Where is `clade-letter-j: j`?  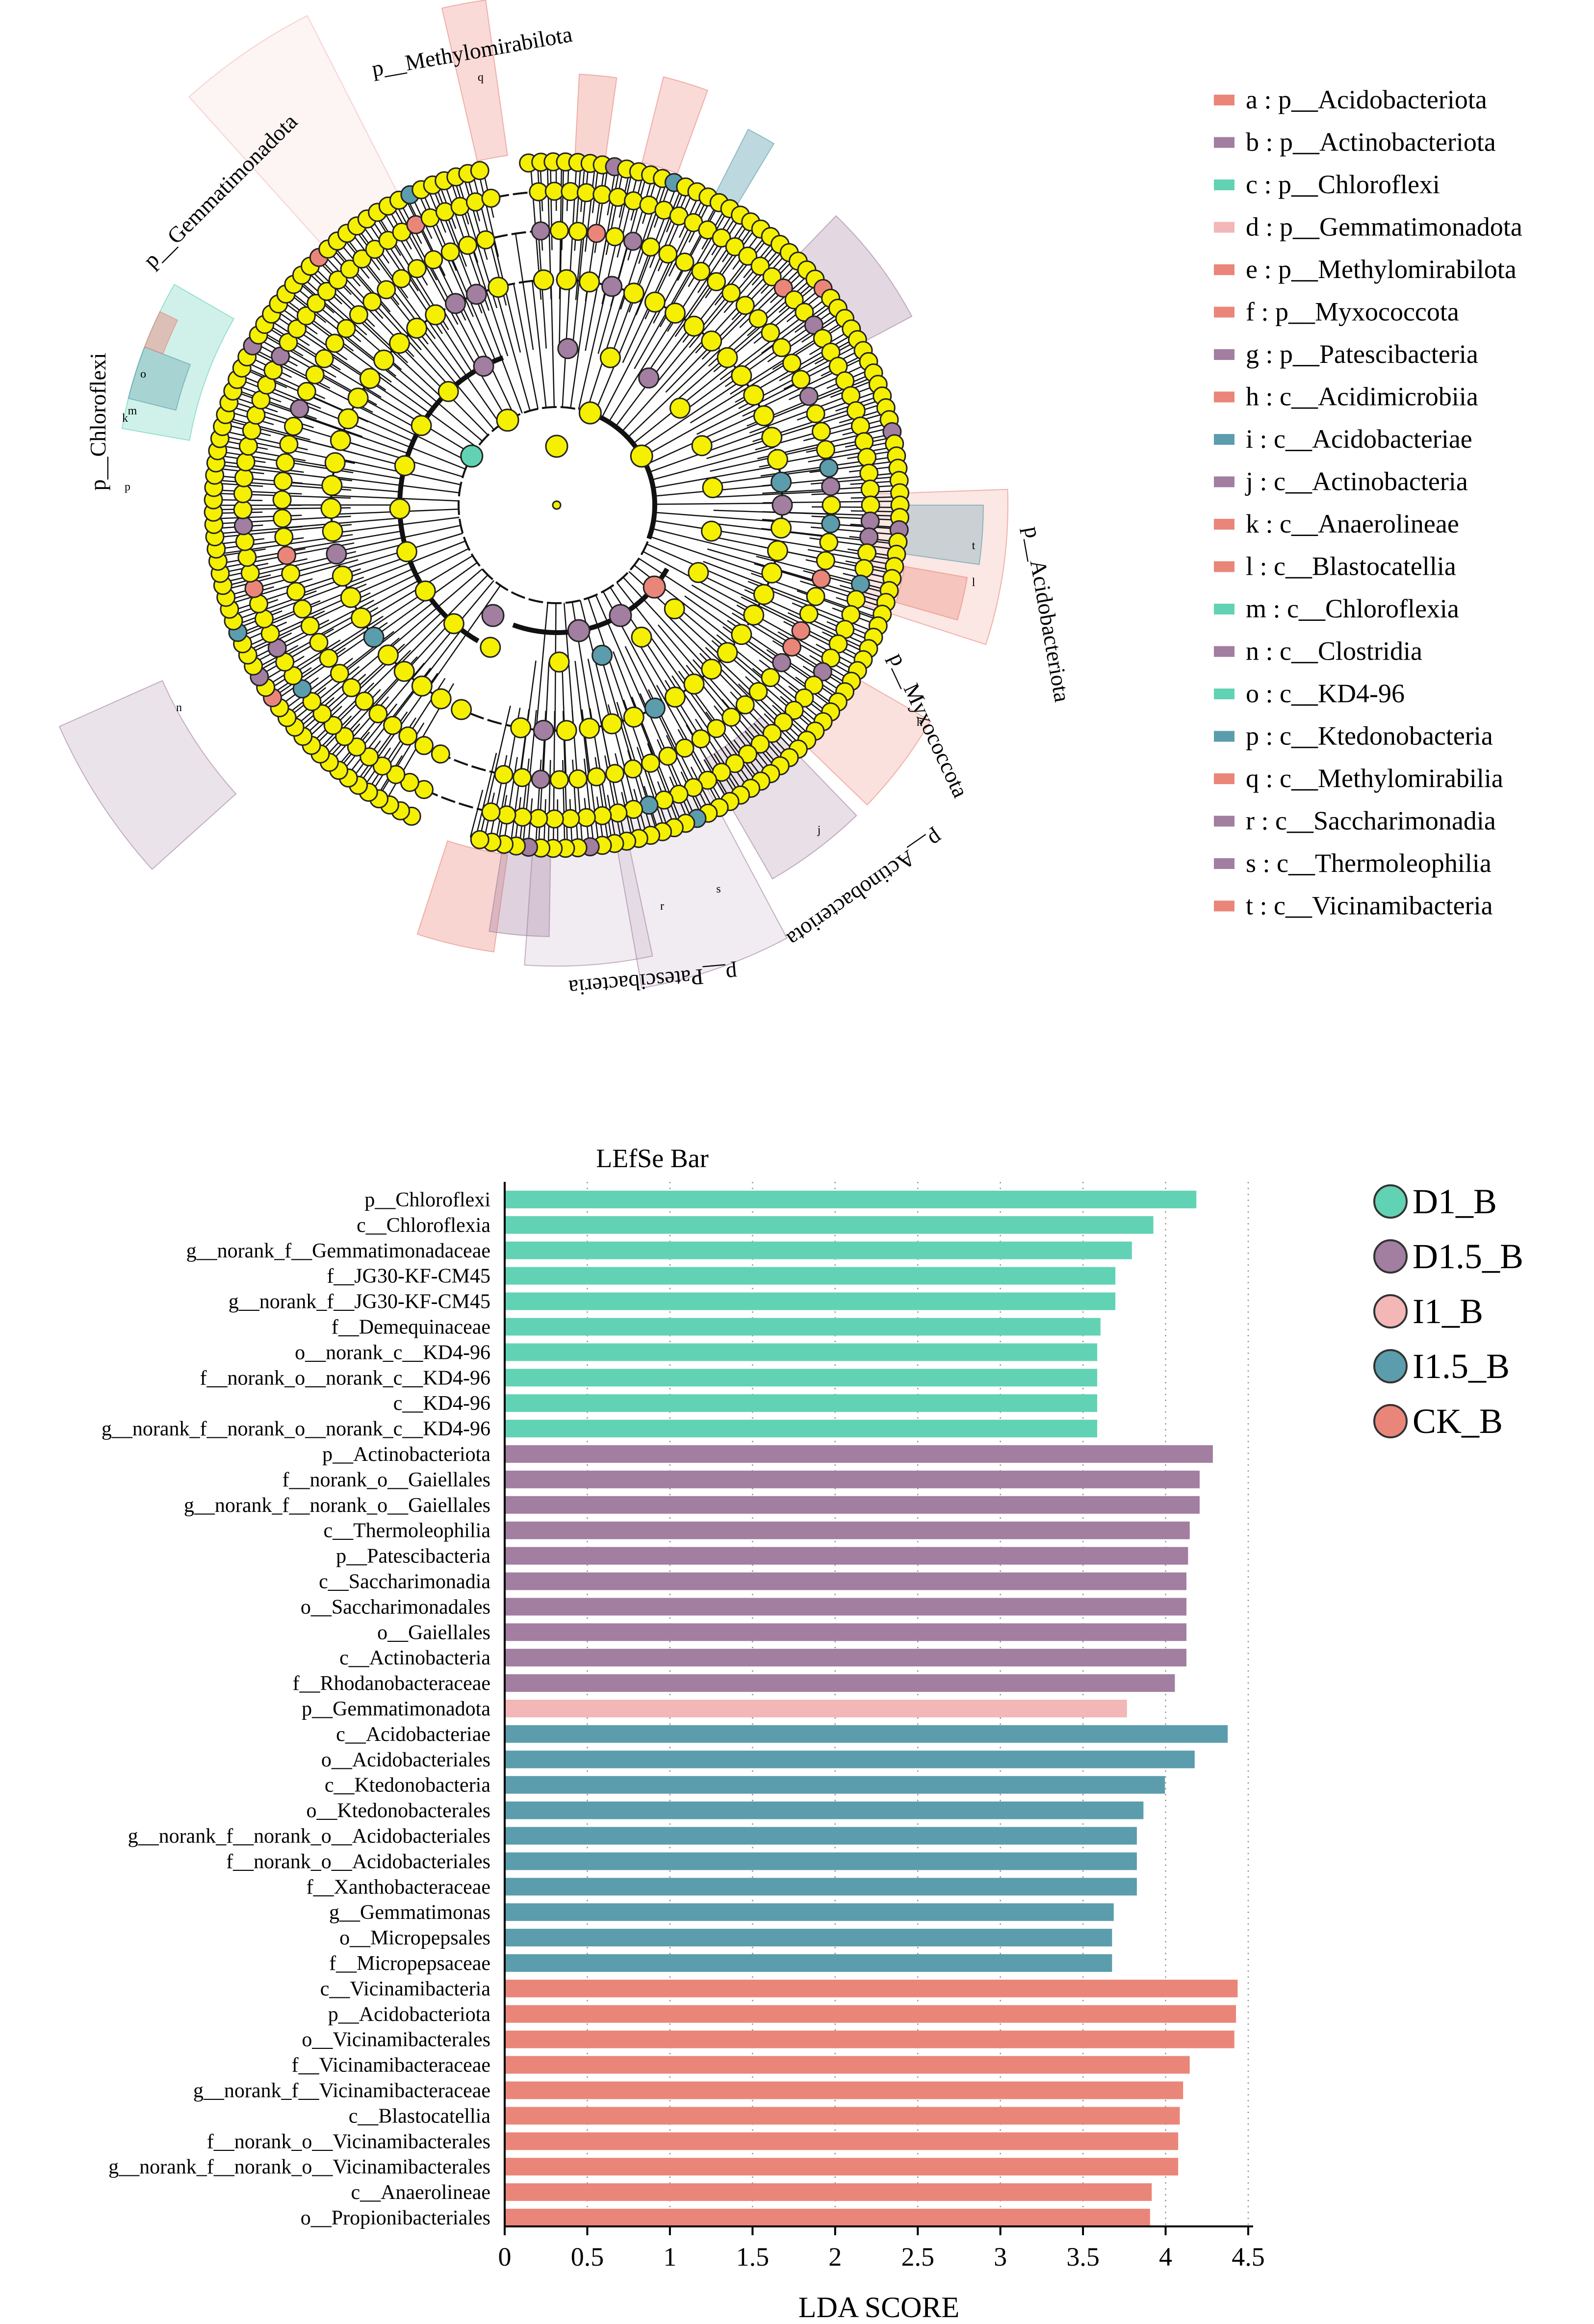
clade-letter-j: j is located at coordinates (819, 830).